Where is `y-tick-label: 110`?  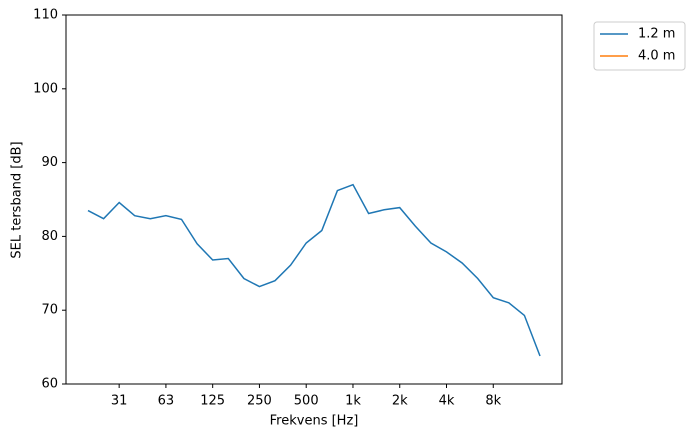 y-tick-label: 110 is located at coordinates (45, 15).